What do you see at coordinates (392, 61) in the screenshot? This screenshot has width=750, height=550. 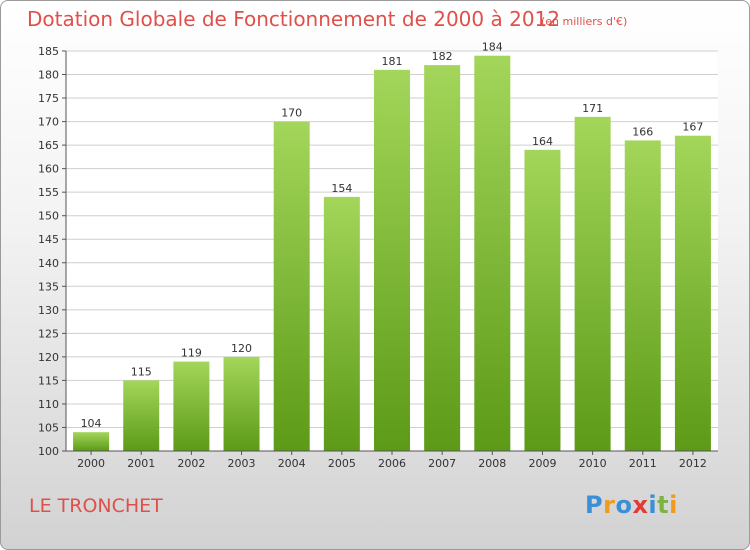 I see `data-label-2006: 181` at bounding box center [392, 61].